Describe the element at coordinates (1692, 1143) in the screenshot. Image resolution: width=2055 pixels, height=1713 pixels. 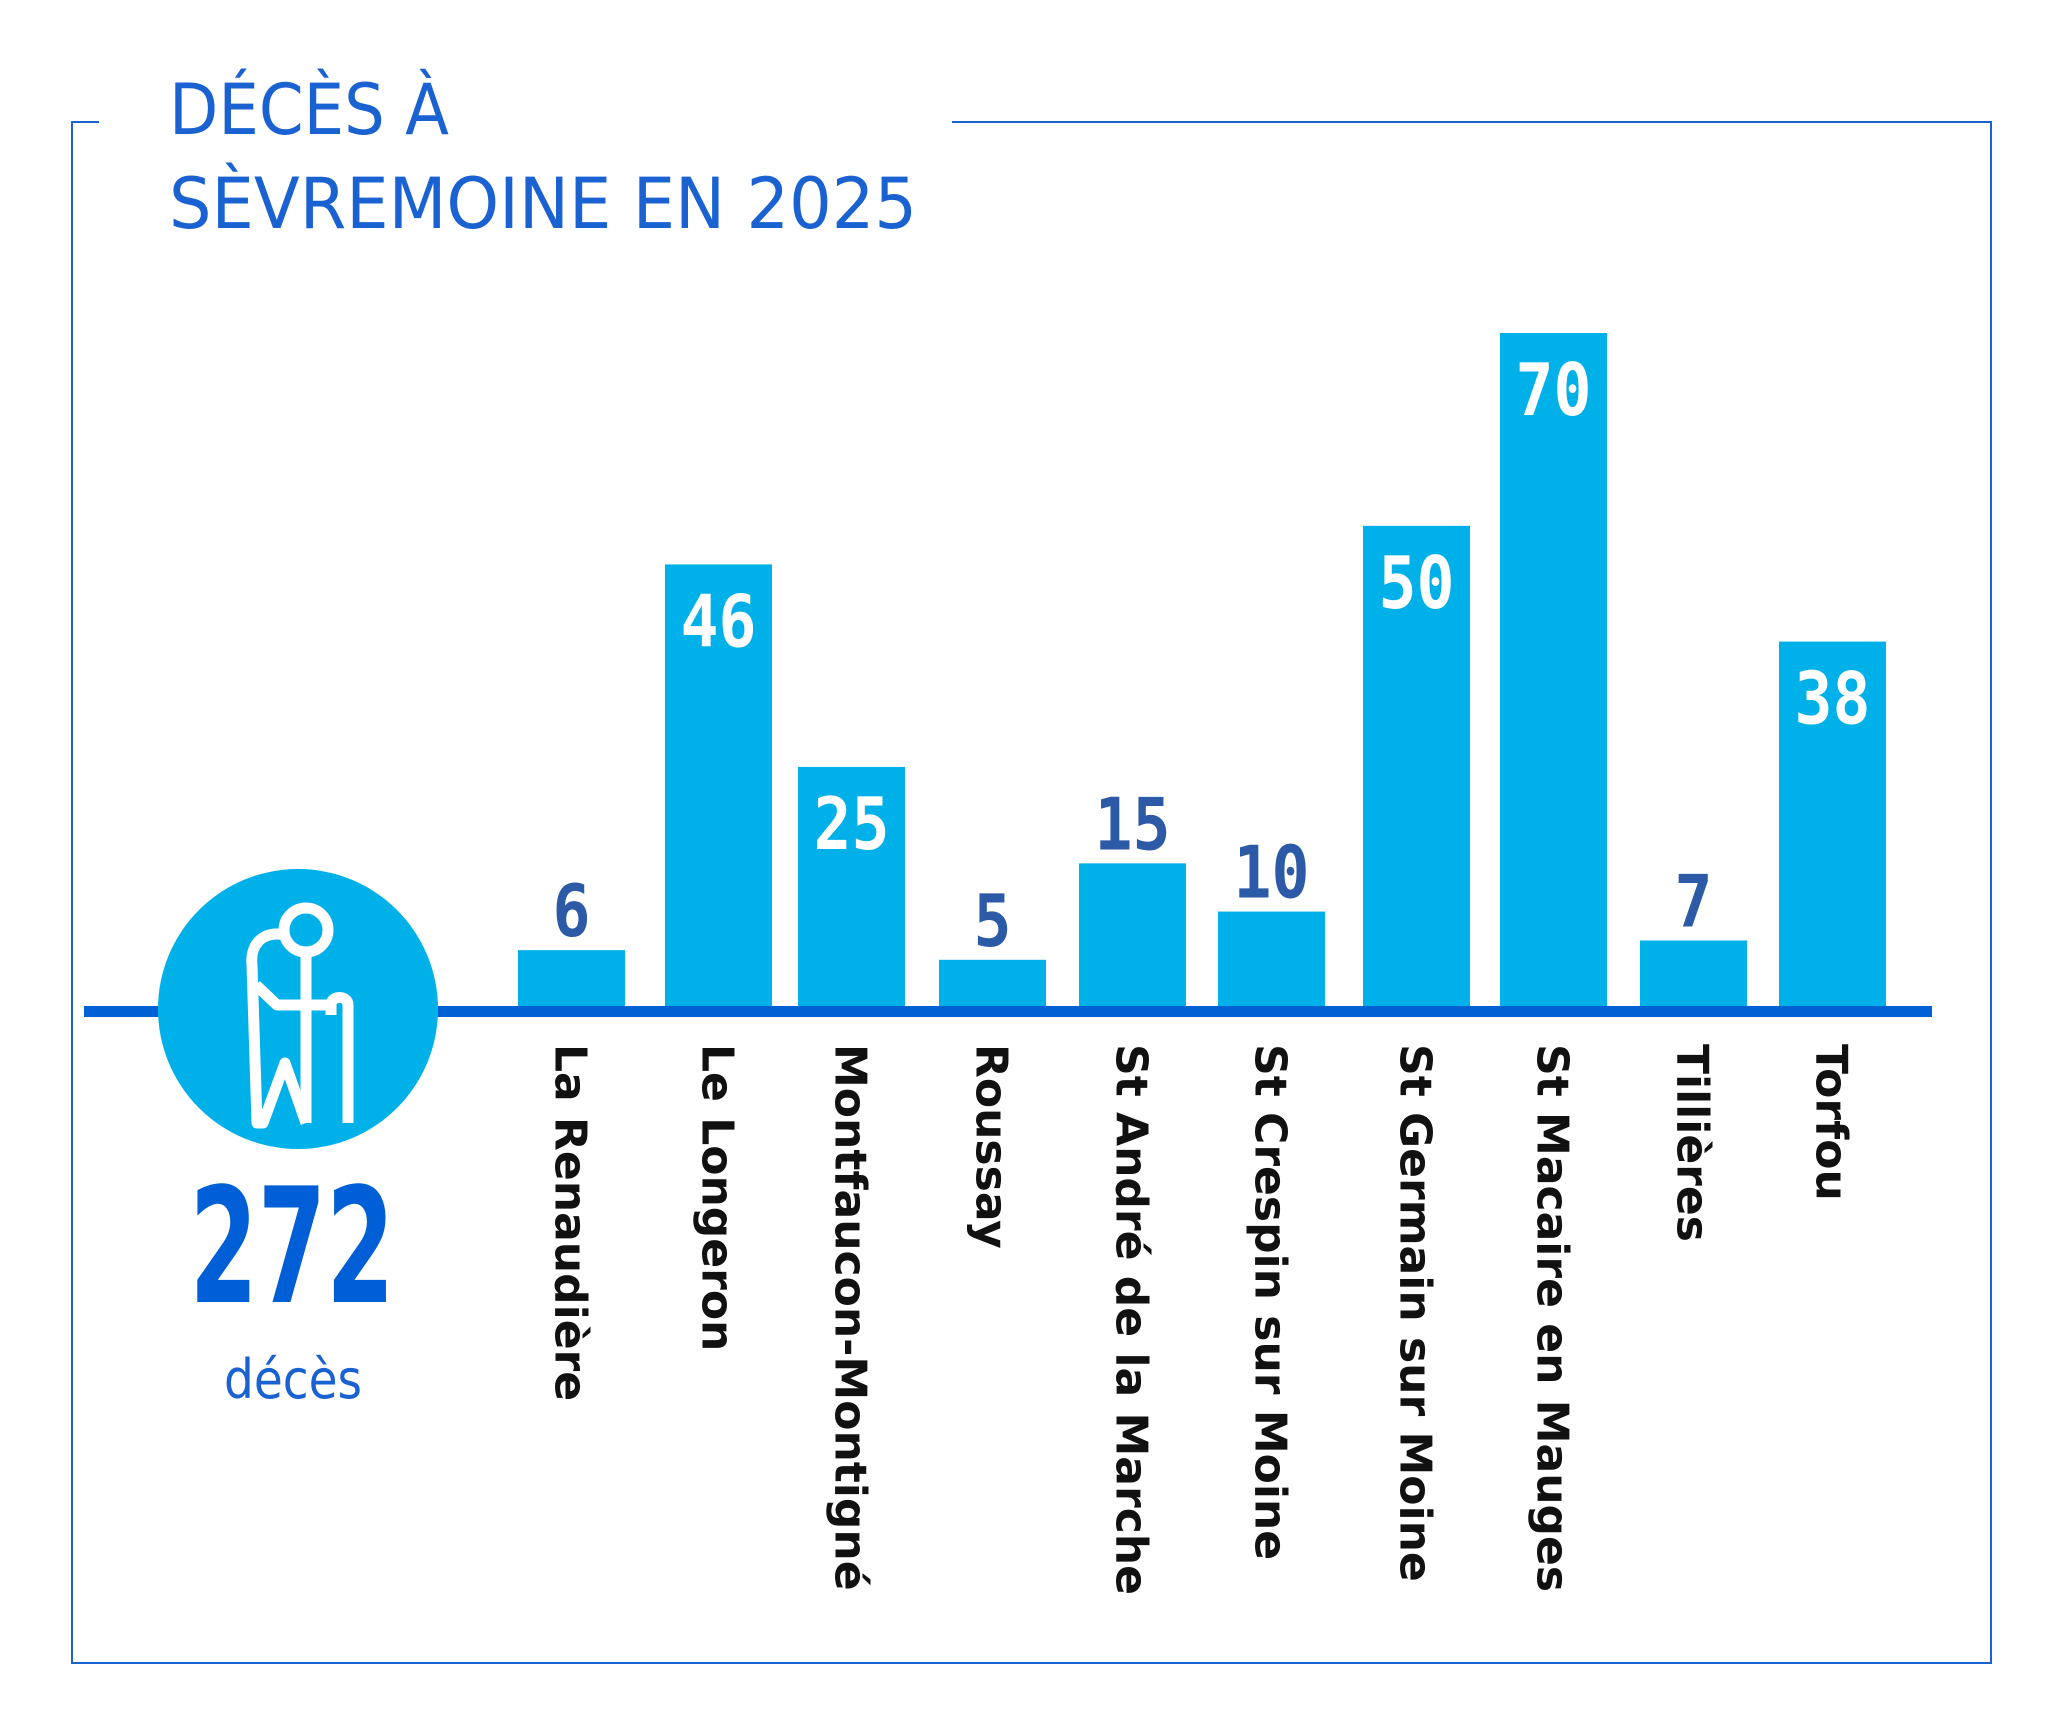
I see `category-label: Tillières` at that location.